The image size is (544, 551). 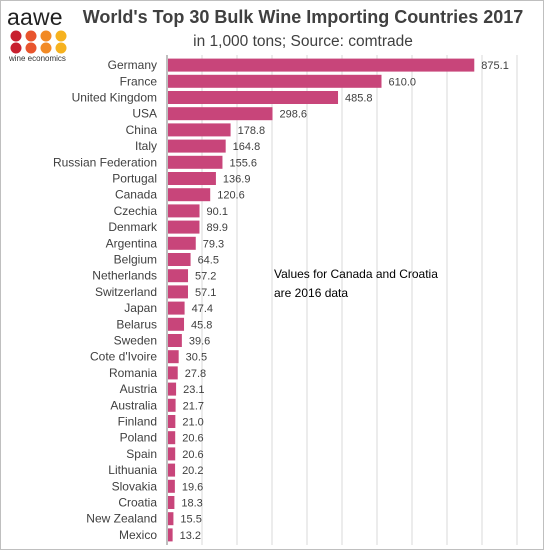 What do you see at coordinates (136, 195) in the screenshot?
I see `category-label: Canada` at bounding box center [136, 195].